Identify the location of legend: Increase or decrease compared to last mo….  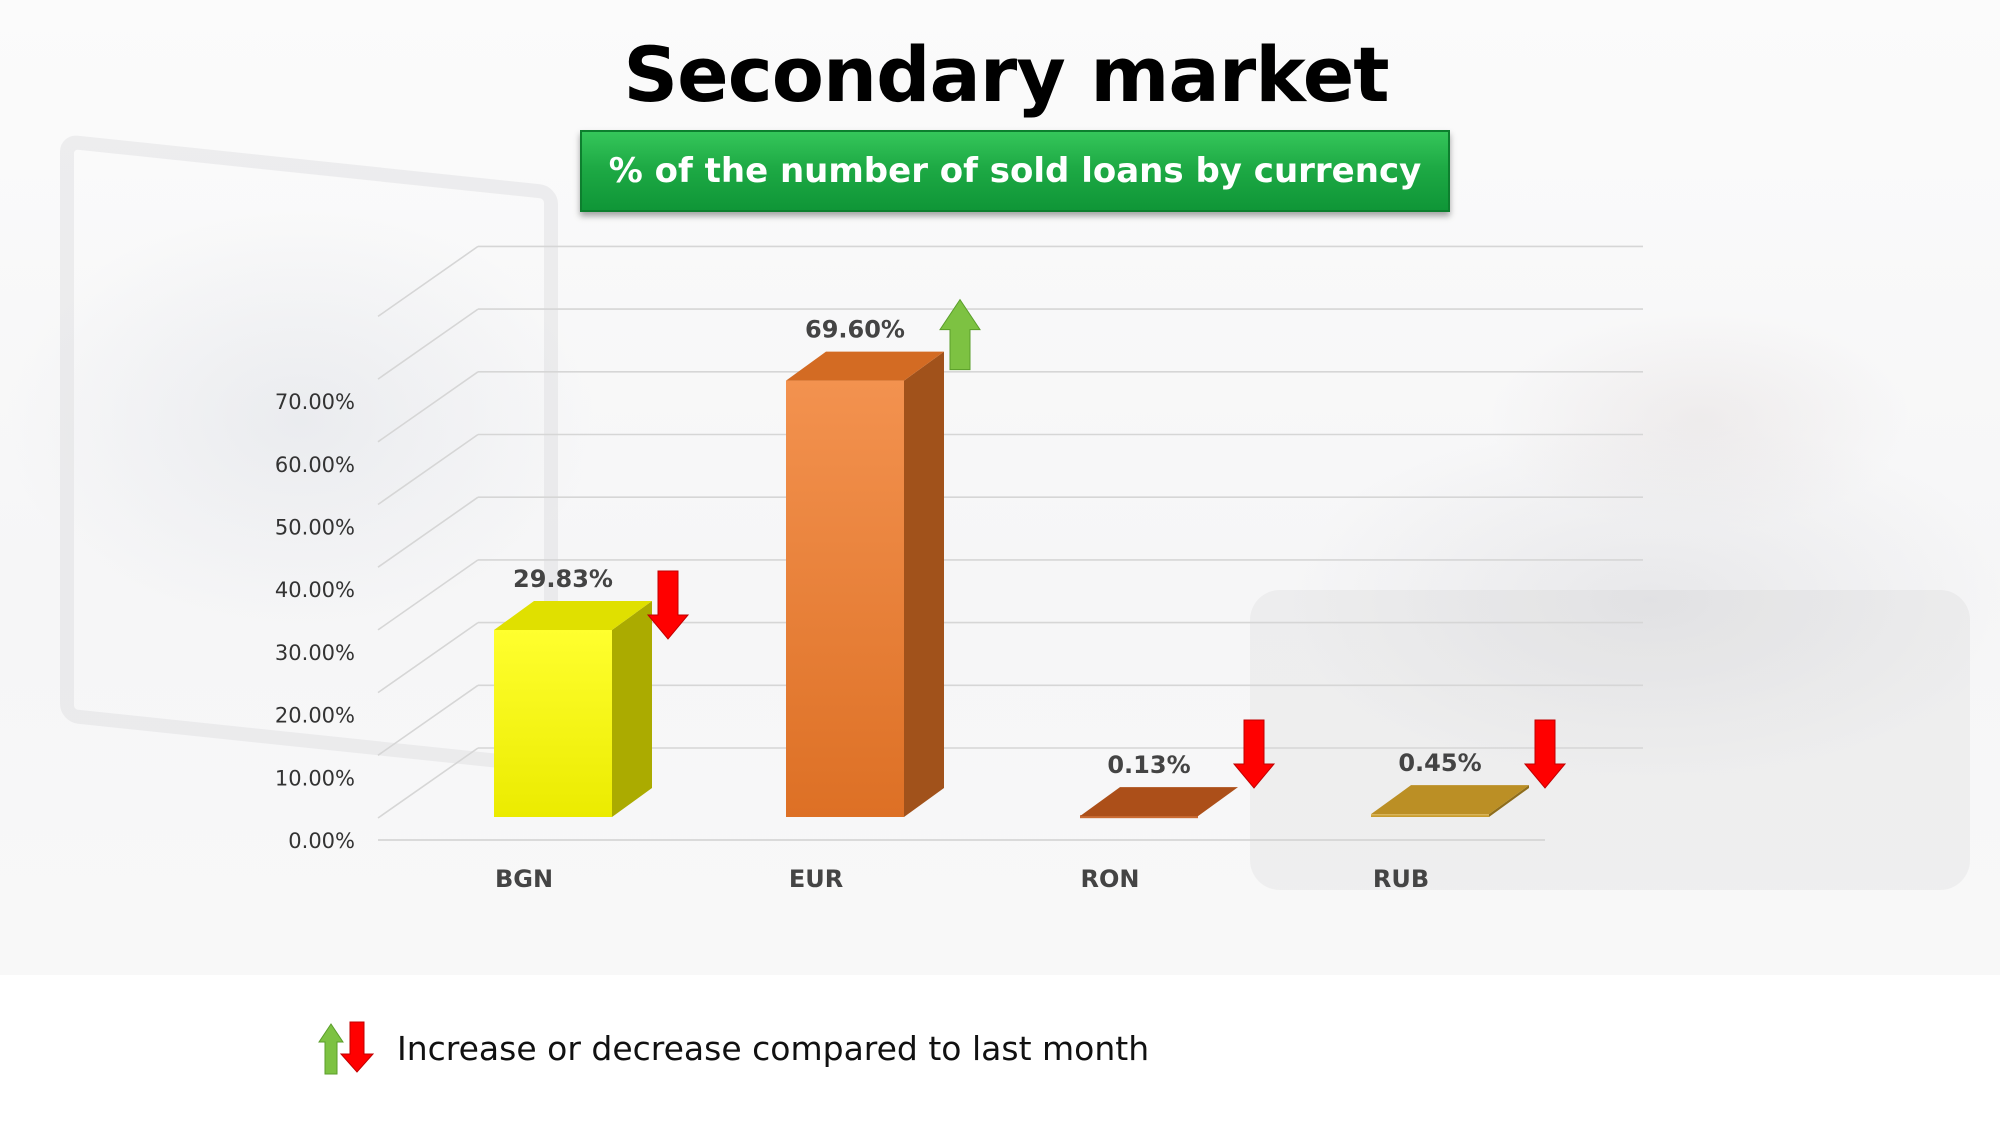
(731, 1048).